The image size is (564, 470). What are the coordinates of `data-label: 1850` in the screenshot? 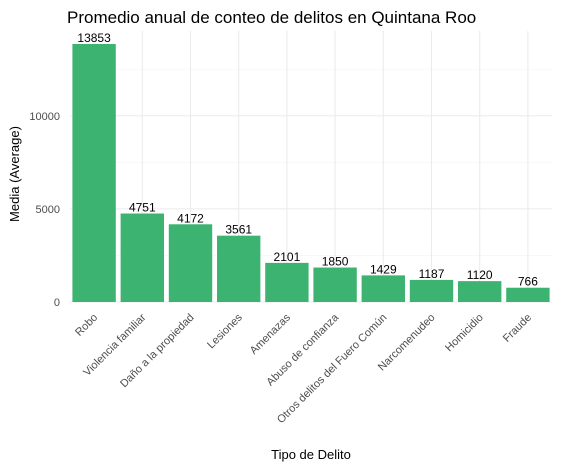 It's located at (335, 262).